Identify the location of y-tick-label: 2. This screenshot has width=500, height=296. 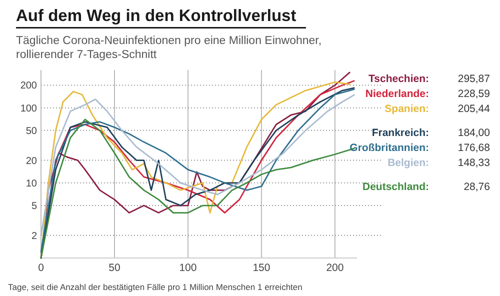
(34, 236).